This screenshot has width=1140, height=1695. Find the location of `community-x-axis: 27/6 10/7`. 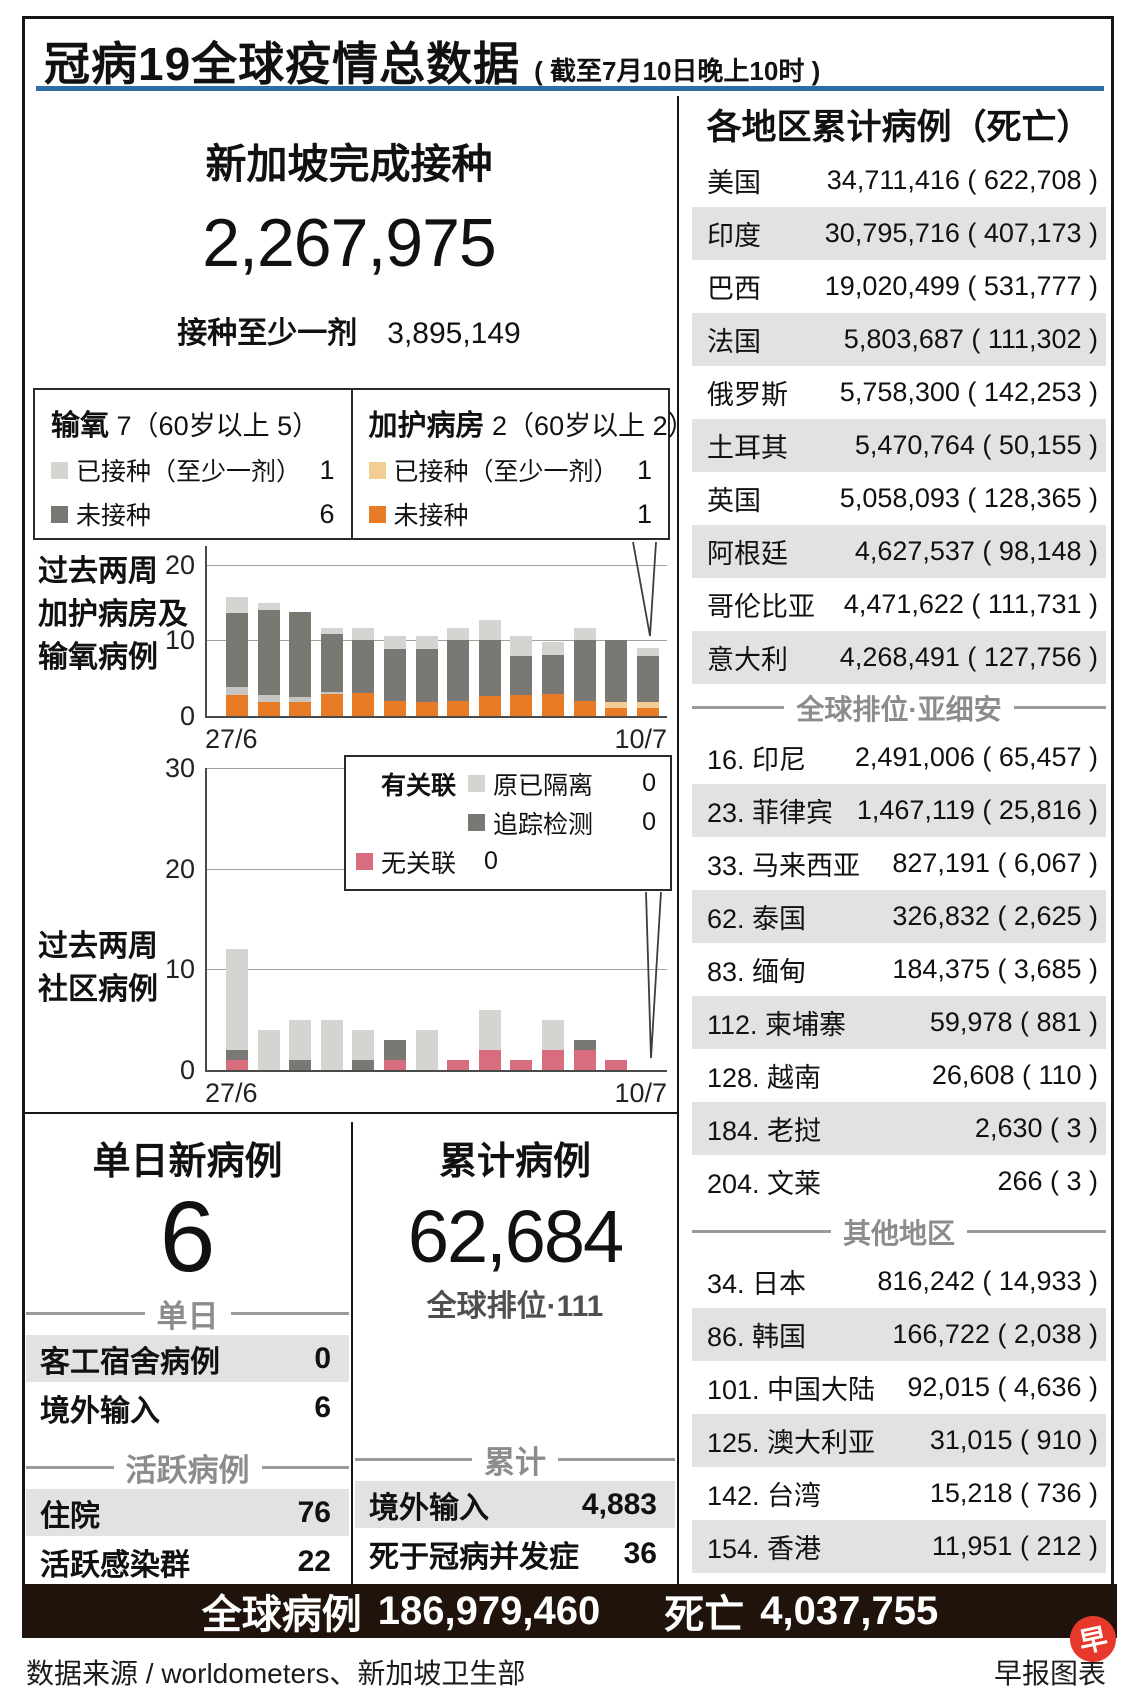

community-x-axis: 27/6 10/7 is located at coordinates (436, 1093).